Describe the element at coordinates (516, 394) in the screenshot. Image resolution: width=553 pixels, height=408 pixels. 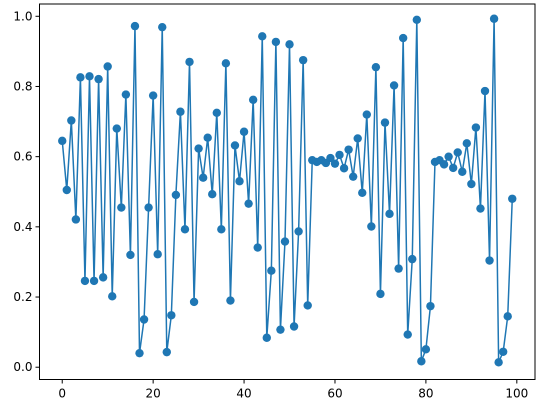
I see `x-tick-label: 100` at that location.